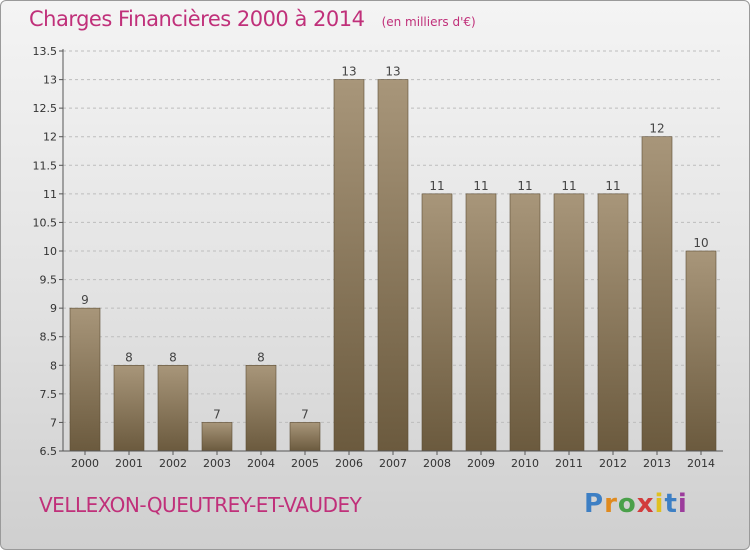  I want to click on y-tick-label: 9, so click(53, 308).